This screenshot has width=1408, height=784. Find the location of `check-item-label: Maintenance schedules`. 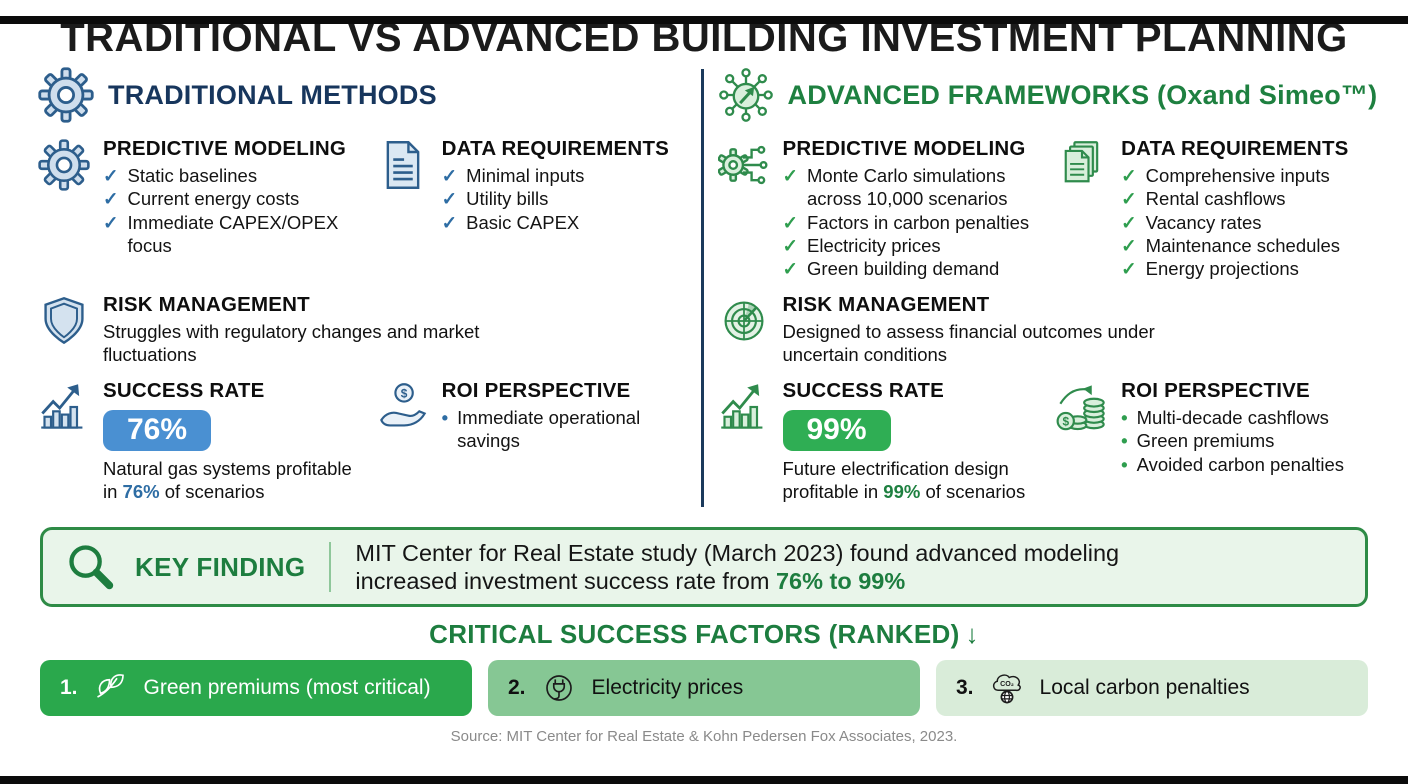

check-item-label: Maintenance schedules is located at coordinates (1243, 245).